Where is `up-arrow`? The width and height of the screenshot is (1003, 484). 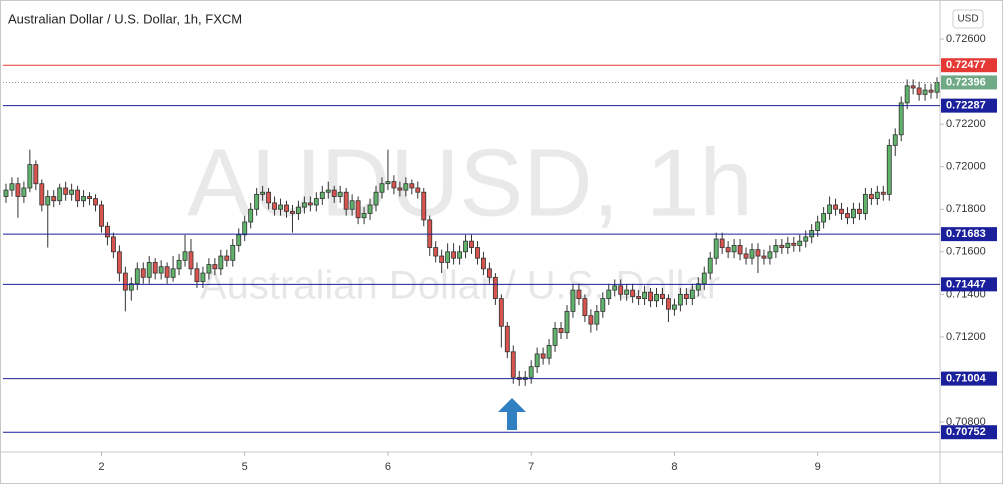 up-arrow is located at coordinates (512, 414).